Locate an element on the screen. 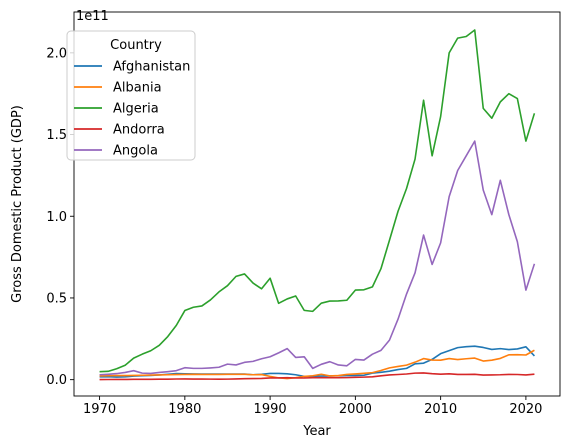 Image resolution: width=567 pixels, height=448 pixels. series-line-albania is located at coordinates (317, 364).